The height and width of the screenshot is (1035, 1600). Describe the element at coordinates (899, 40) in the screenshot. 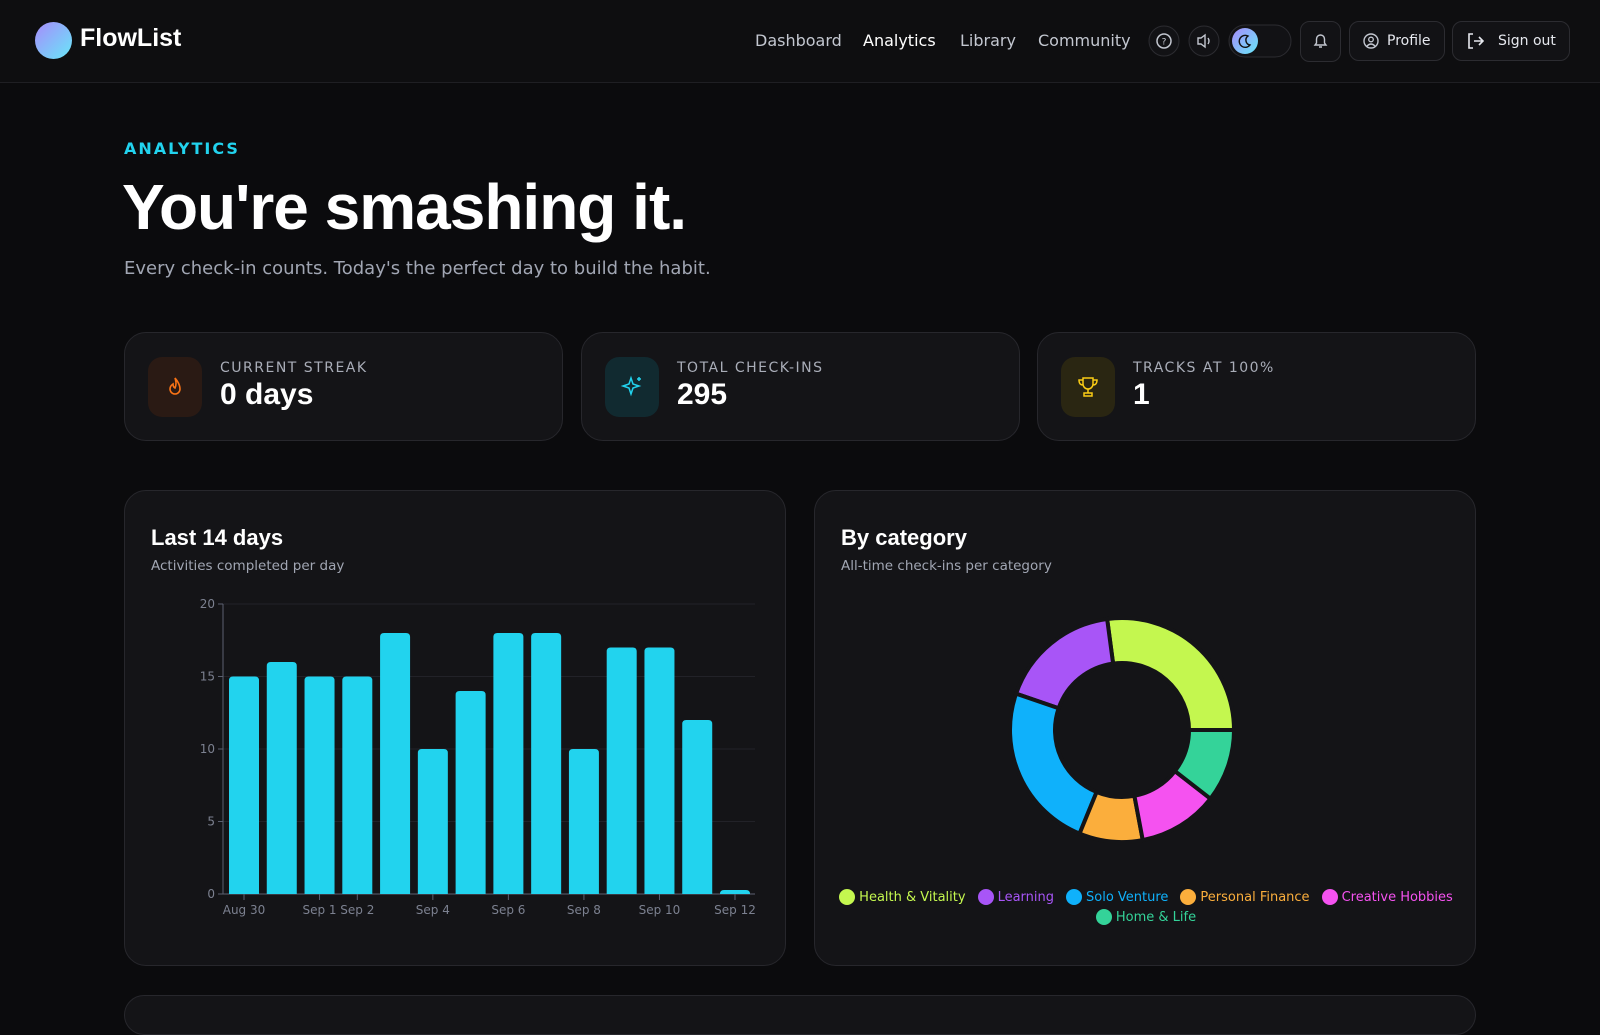

I see `nav-link: Analytics` at that location.